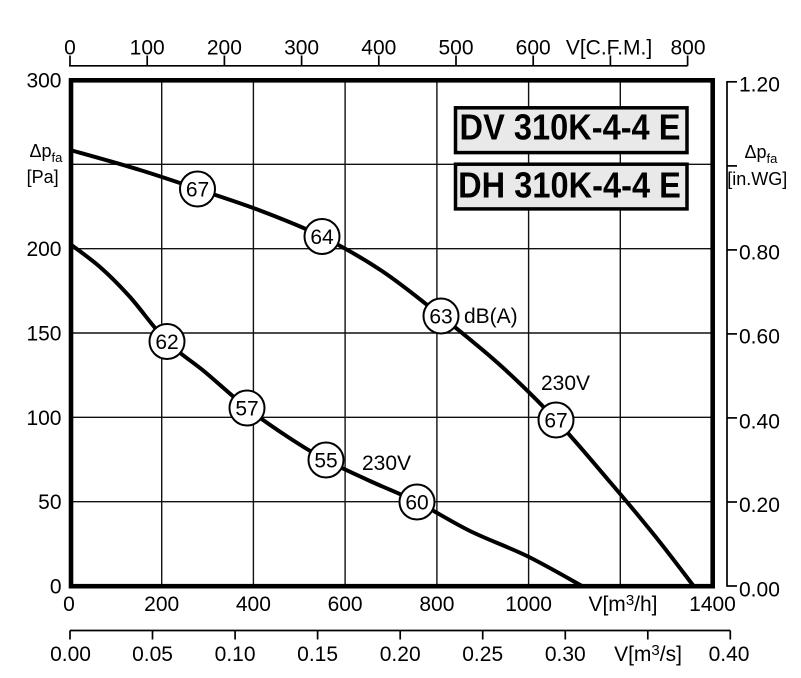  Describe the element at coordinates (416, 503) in the screenshot. I see `svg-text: 60` at that location.